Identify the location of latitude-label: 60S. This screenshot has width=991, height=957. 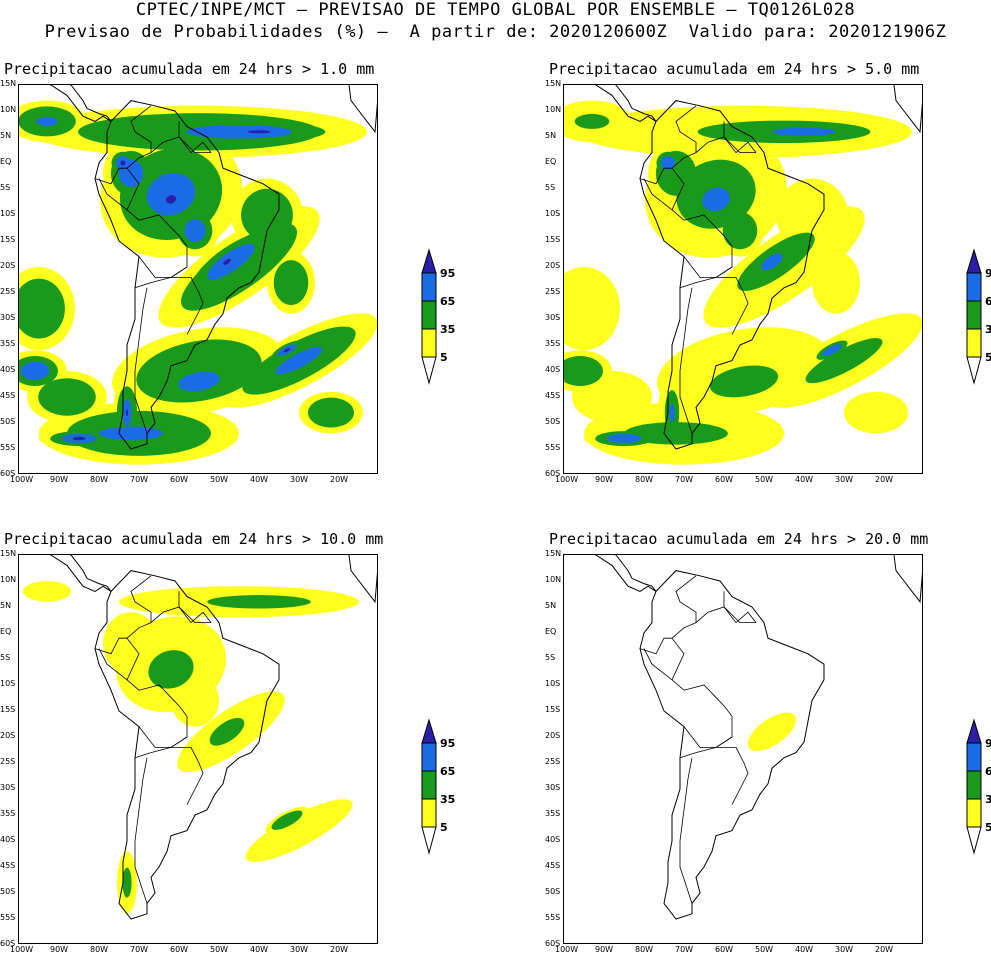
(8, 943).